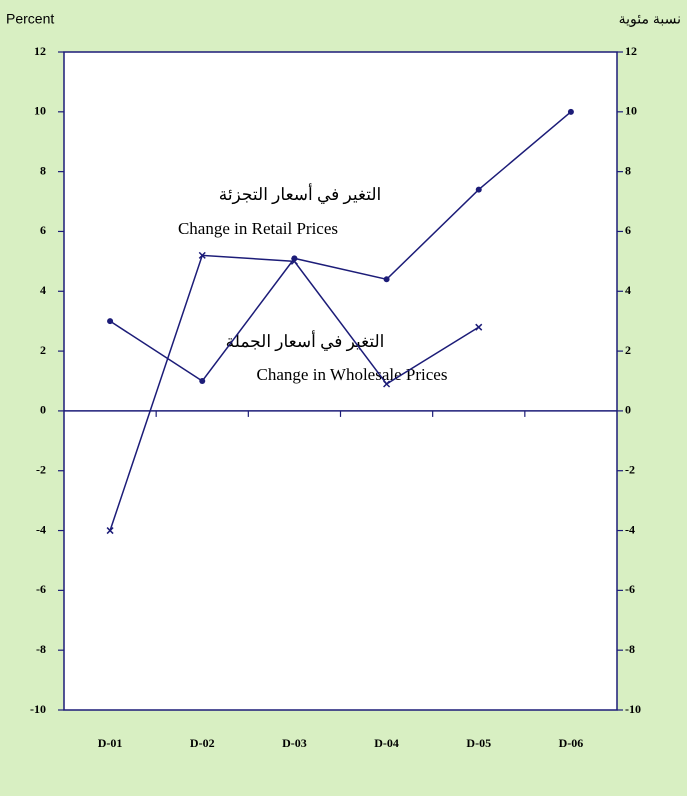  I want to click on y2-tick-label: 8, so click(628, 170).